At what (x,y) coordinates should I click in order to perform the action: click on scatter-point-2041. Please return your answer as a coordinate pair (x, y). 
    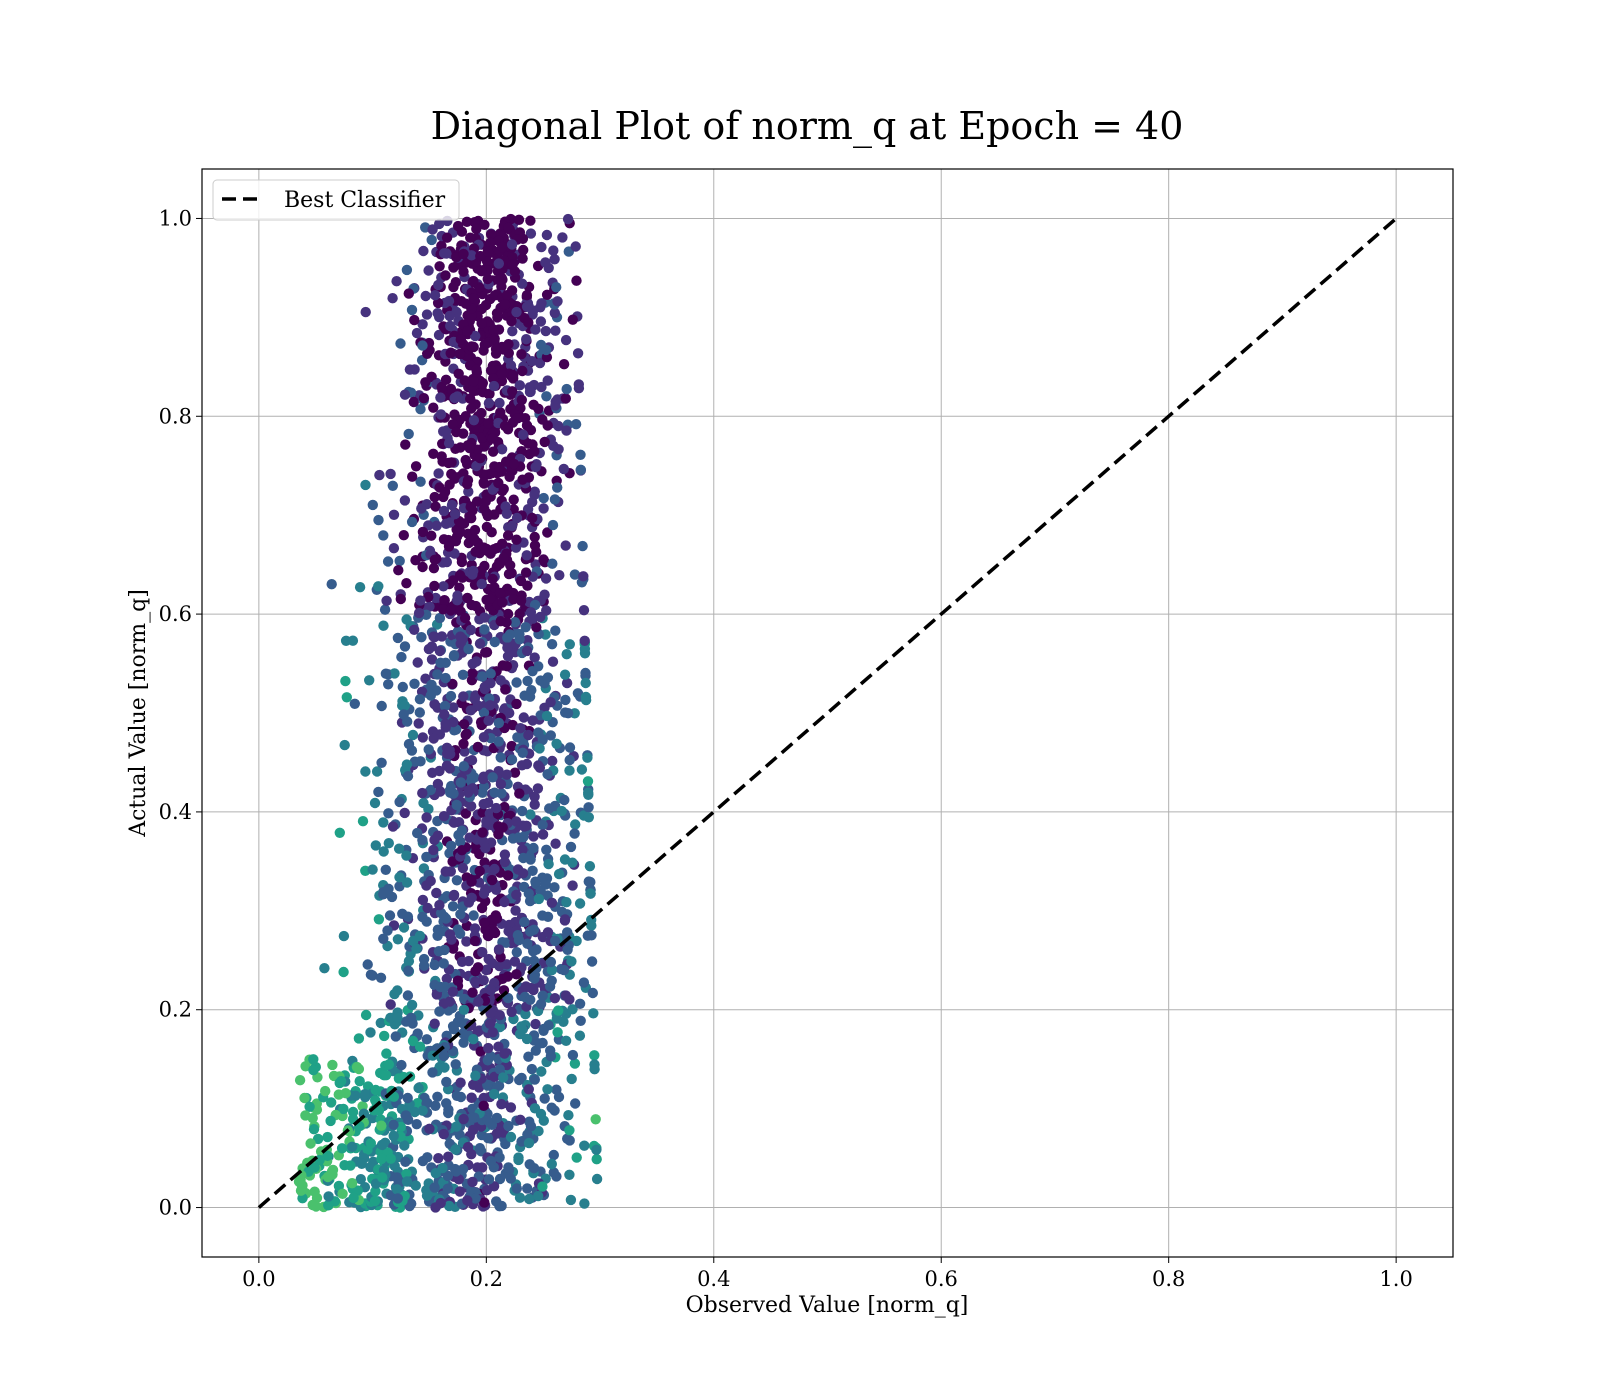
    Looking at the image, I should click on (417, 333).